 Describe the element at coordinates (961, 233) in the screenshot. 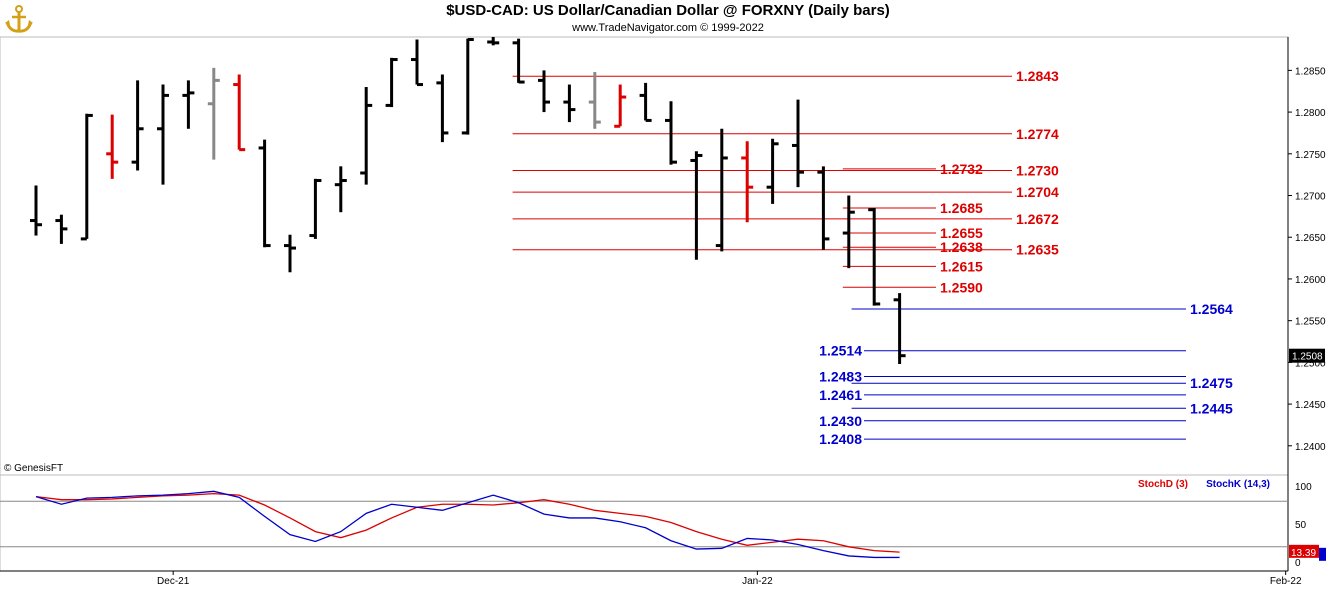

I see `resistance-label: 1.2655` at that location.